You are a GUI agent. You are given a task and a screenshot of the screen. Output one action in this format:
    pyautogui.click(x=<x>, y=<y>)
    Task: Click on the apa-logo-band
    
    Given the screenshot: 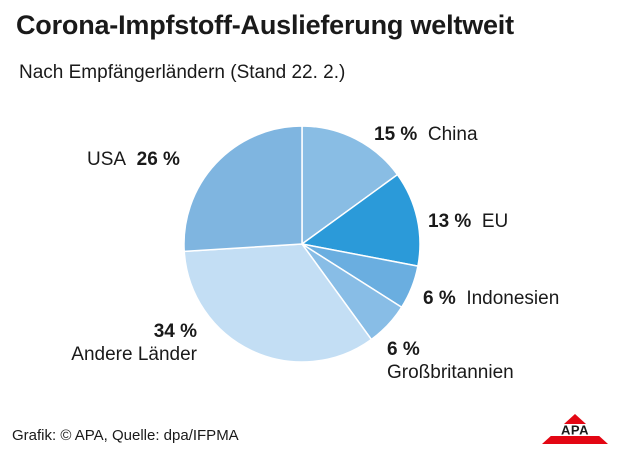 What is the action you would take?
    pyautogui.click(x=575, y=430)
    